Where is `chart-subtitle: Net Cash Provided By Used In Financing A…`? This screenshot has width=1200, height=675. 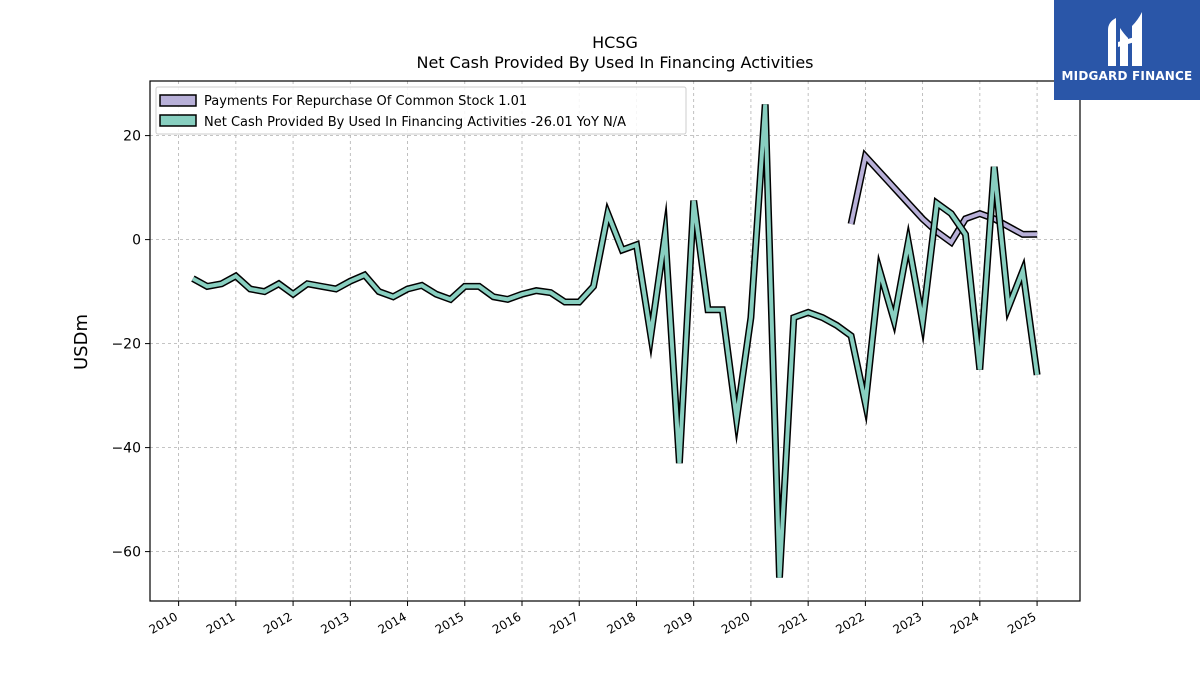 chart-subtitle: Net Cash Provided By Used In Financing A… is located at coordinates (614, 62).